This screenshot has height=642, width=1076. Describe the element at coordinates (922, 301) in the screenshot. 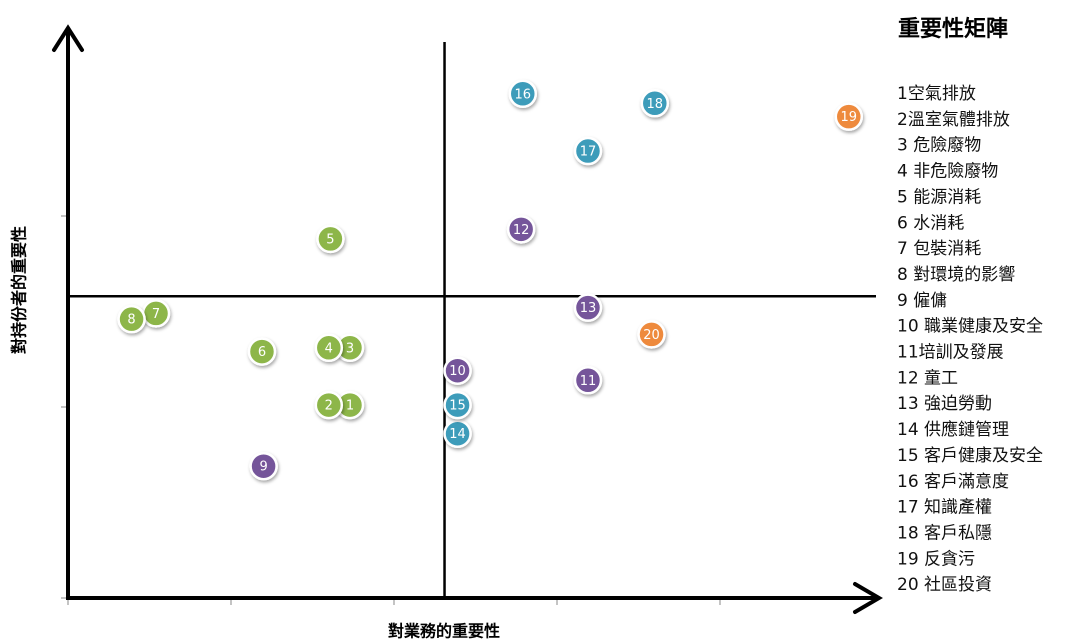

I see `list-item: 9 僱傭` at that location.